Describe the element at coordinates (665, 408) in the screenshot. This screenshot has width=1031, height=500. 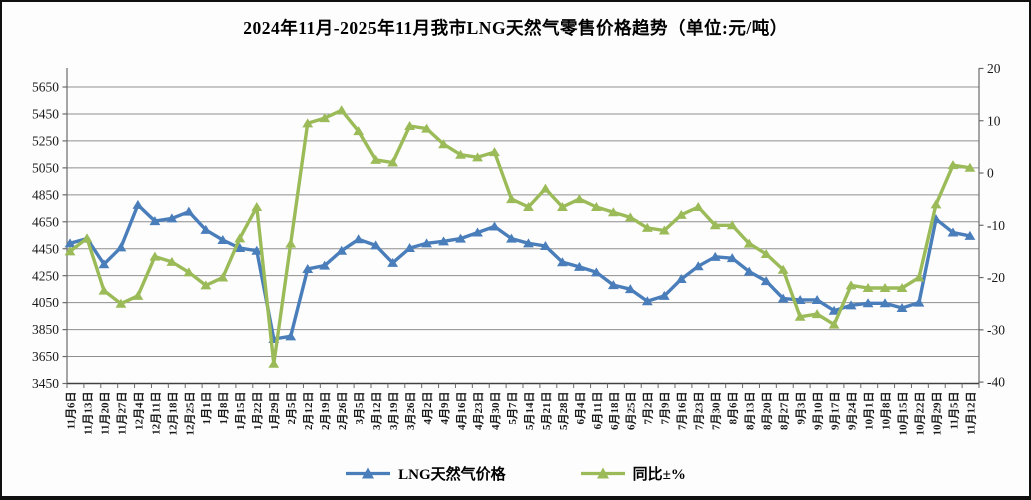
I see `x-axis-label: 7月9日` at that location.